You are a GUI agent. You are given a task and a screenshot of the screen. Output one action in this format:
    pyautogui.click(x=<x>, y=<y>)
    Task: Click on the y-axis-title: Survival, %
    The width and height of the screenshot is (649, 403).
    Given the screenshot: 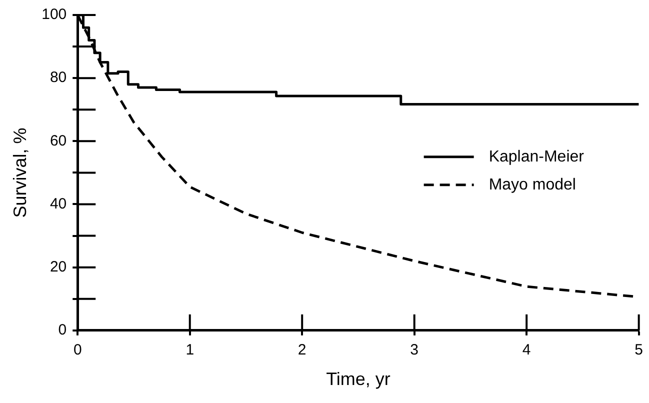 What is the action you would take?
    pyautogui.click(x=20, y=173)
    